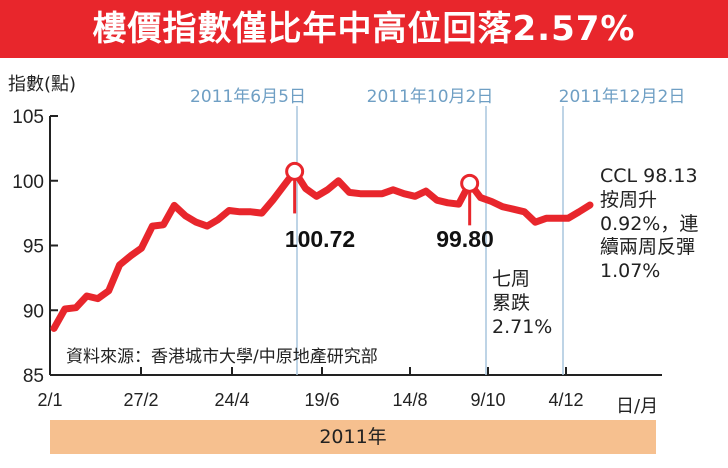 Image resolution: width=728 pixels, height=468 pixels. Describe the element at coordinates (522, 326) in the screenshot. I see `annotation-line: 2.71%` at that location.